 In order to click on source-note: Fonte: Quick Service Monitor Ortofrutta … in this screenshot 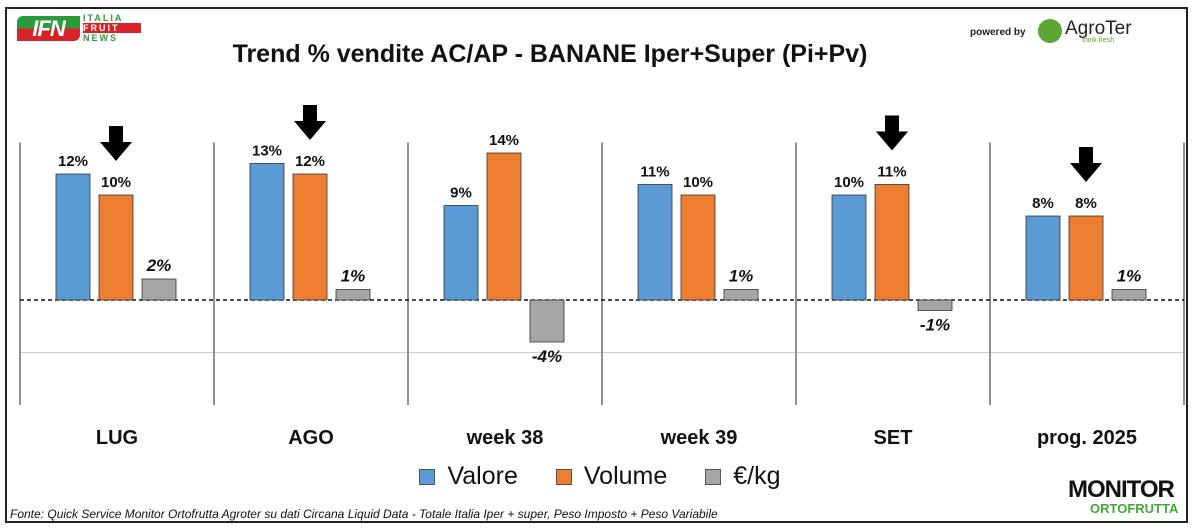, I will do `click(364, 514)`.